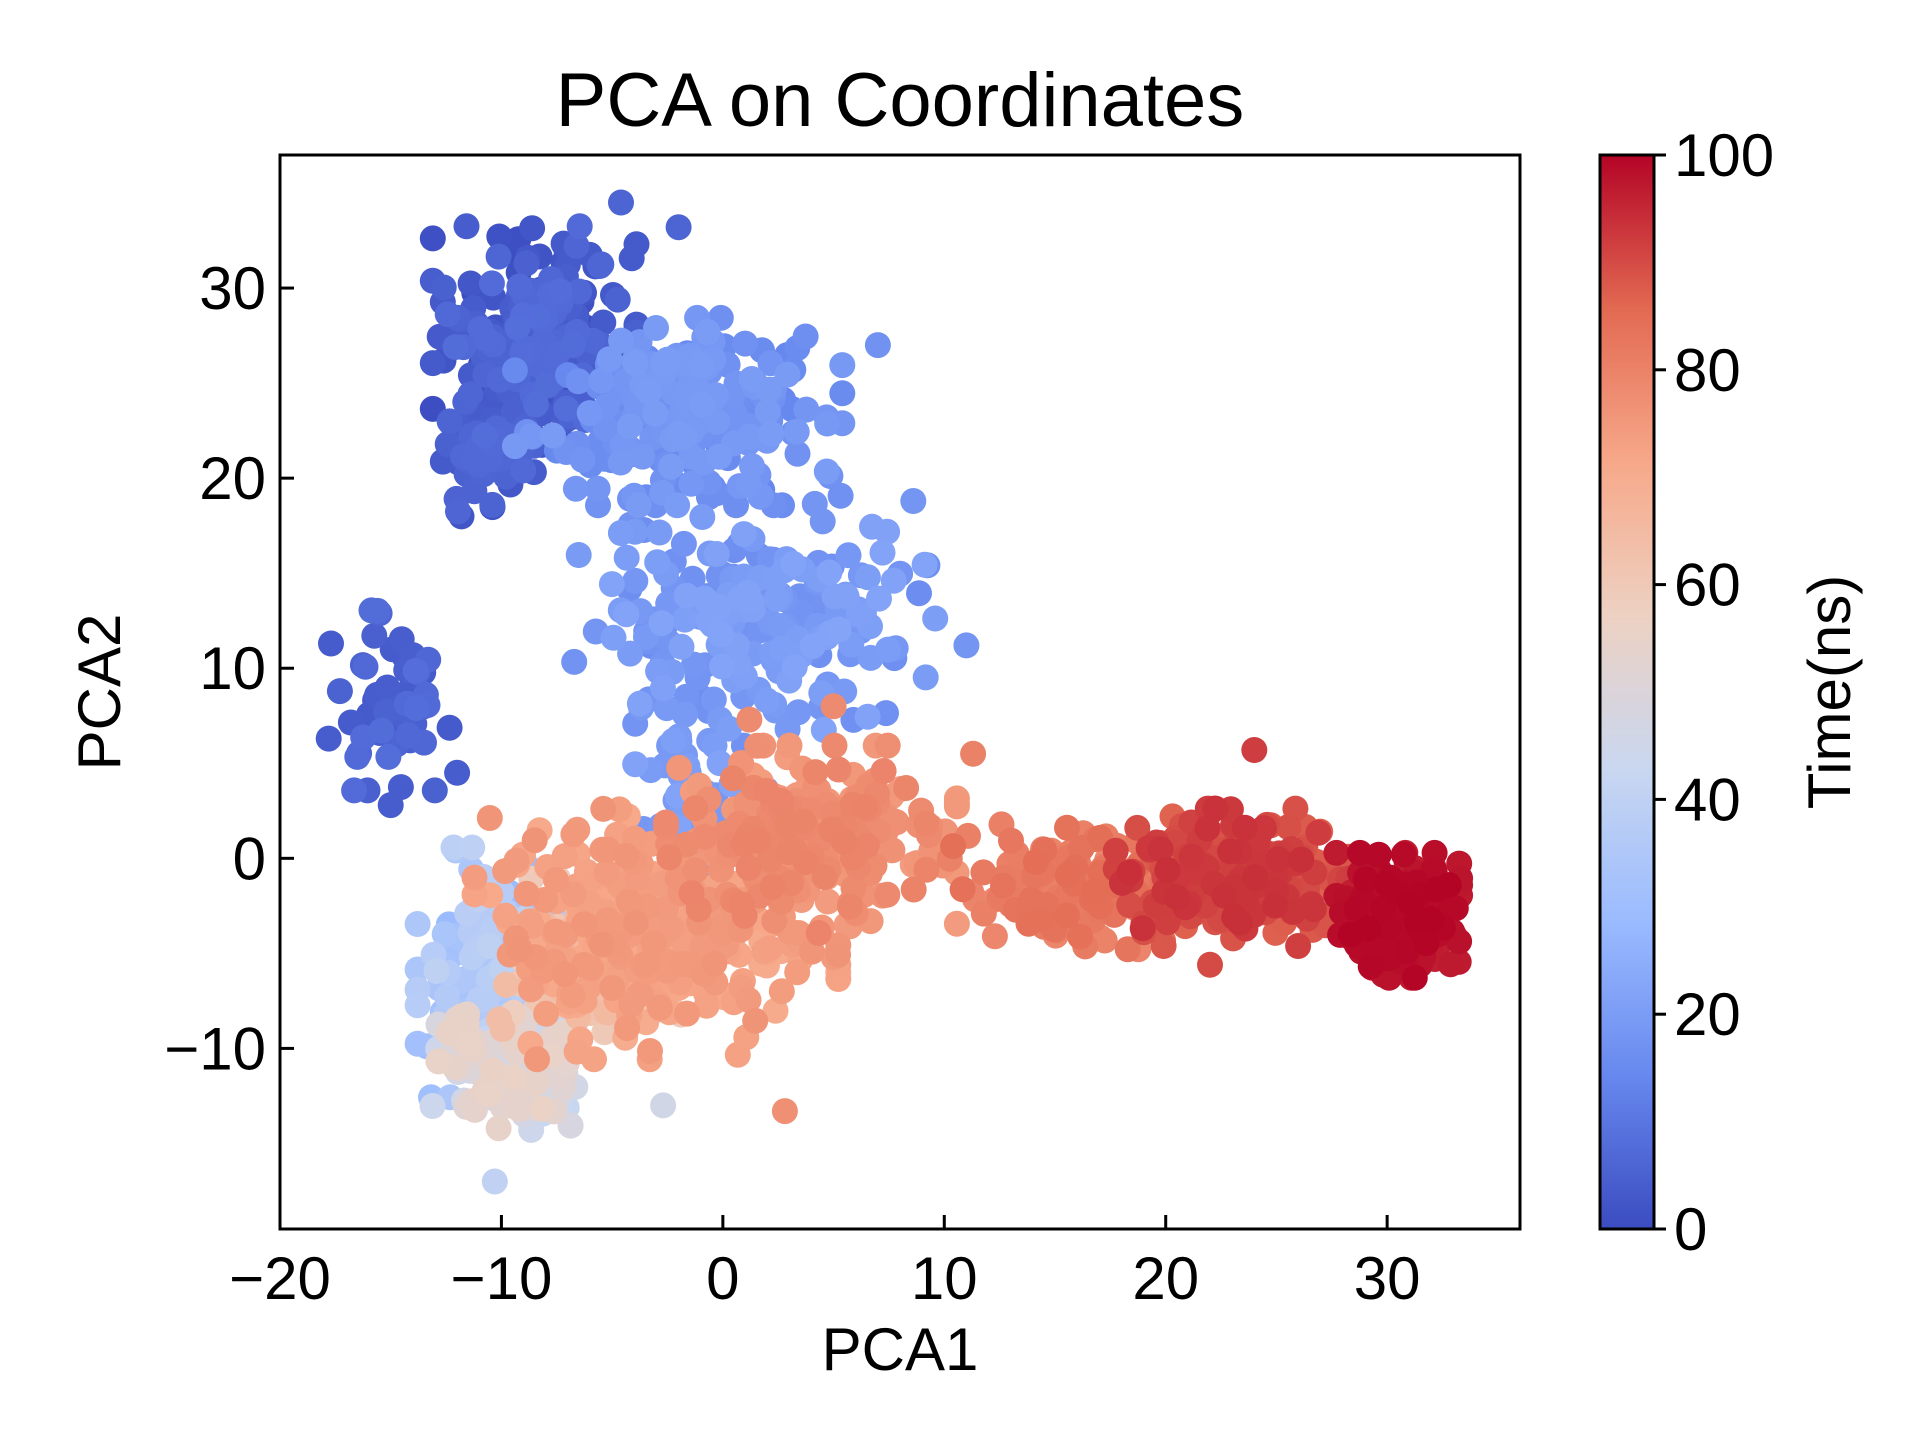  Describe the element at coordinates (1627, 692) in the screenshot. I see `colorbar` at that location.